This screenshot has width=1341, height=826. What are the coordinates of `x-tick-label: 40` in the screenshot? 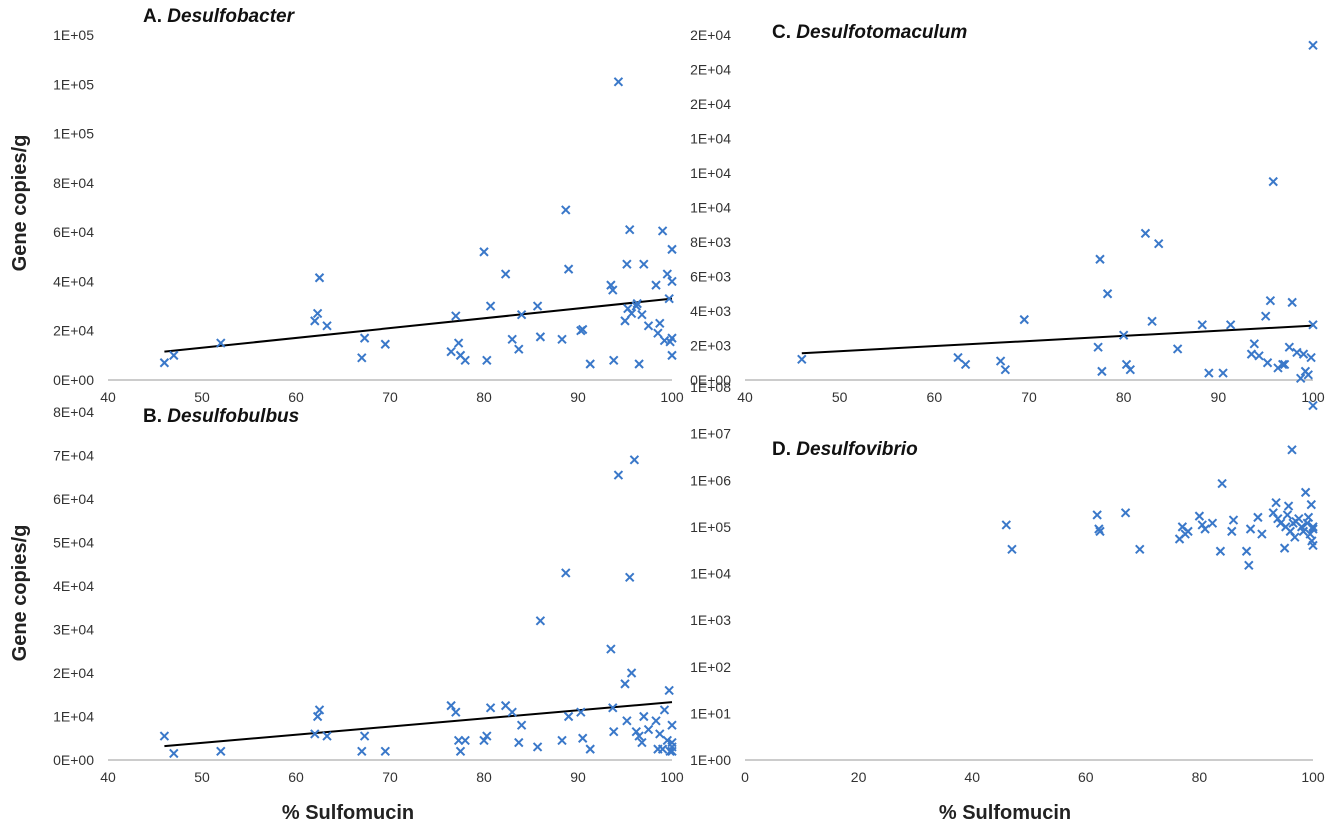 It's located at (108, 397).